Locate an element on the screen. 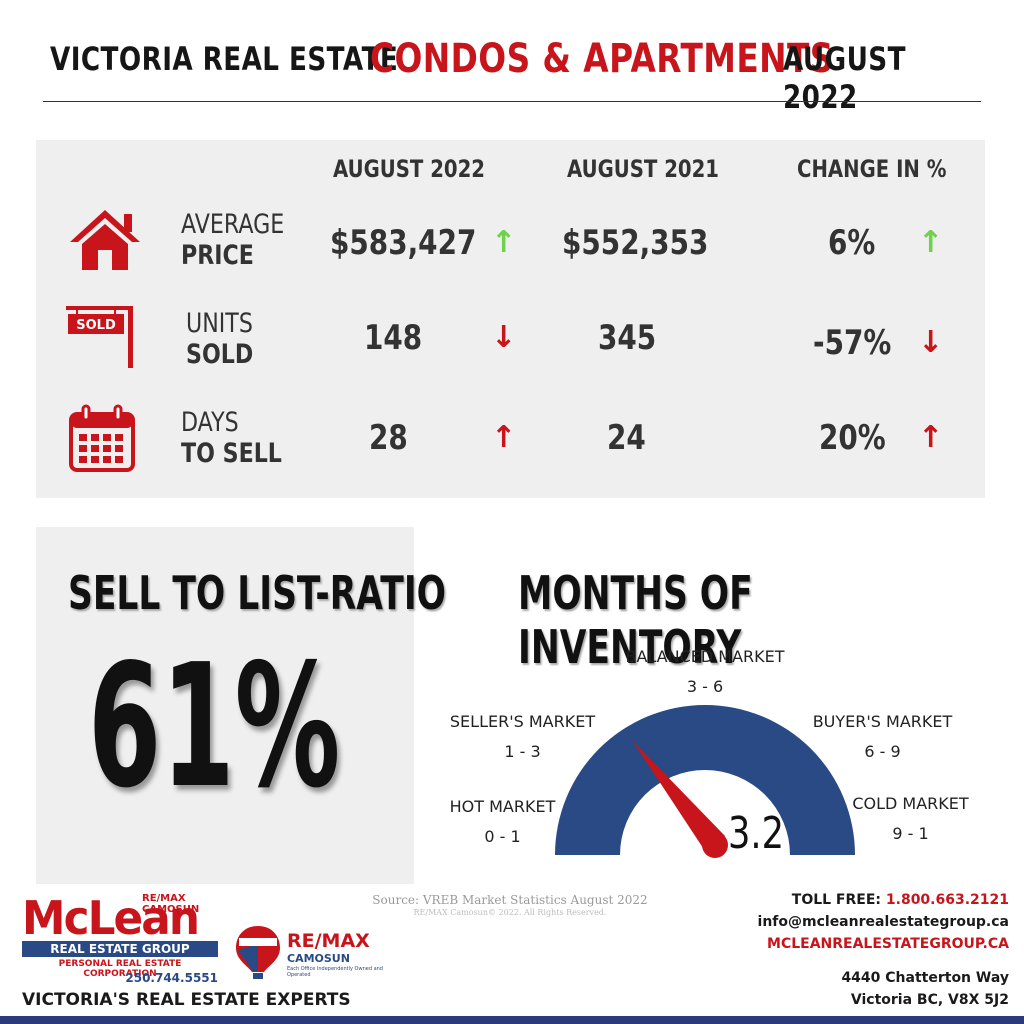  row-label-days-to-sell: DAYS TO SELL is located at coordinates (231, 438).